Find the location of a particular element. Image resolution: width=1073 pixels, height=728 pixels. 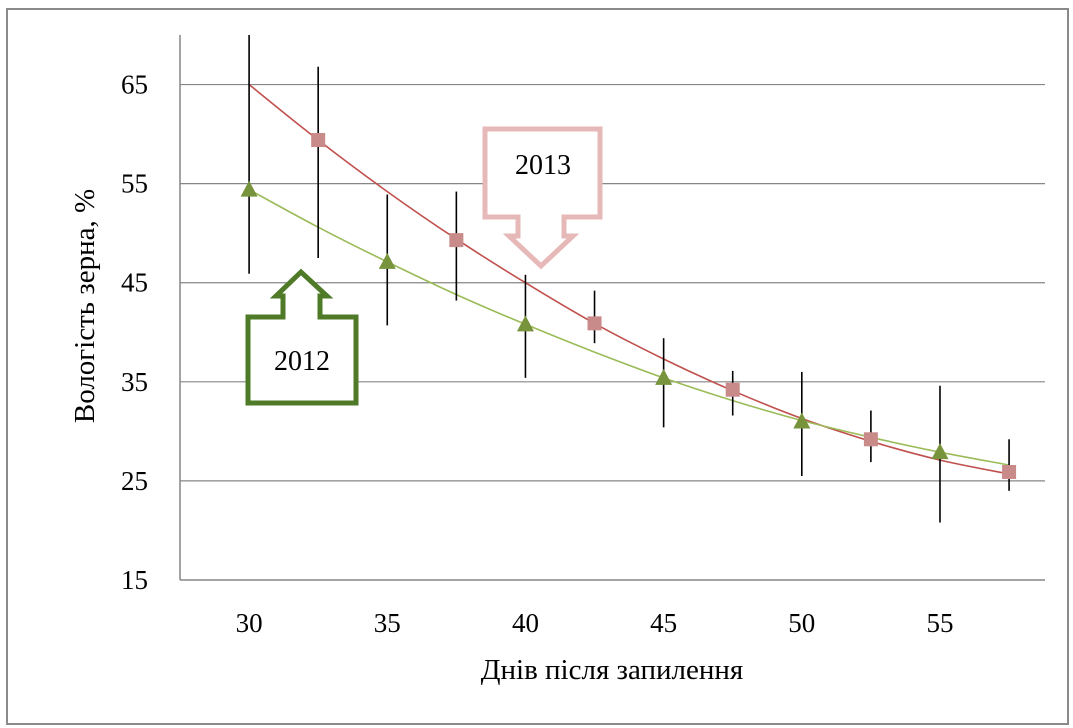

callout-2012-shape is located at coordinates (302, 337).